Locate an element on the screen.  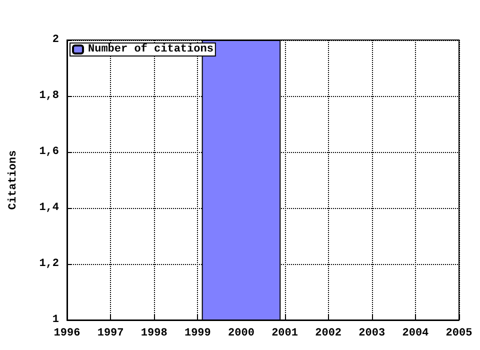
y-tick-label: 1,2 is located at coordinates (49, 264).